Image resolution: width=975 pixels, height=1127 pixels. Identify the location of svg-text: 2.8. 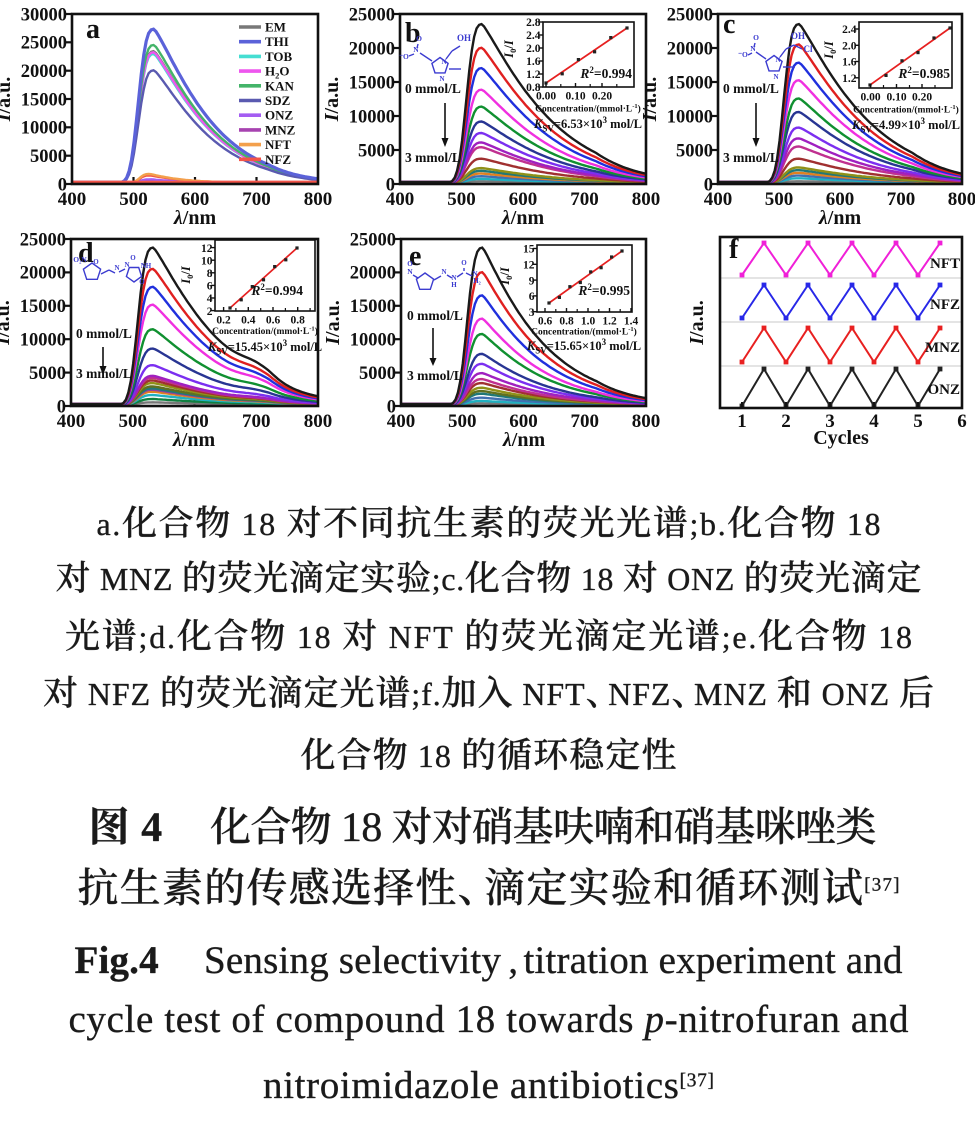
(533, 23).